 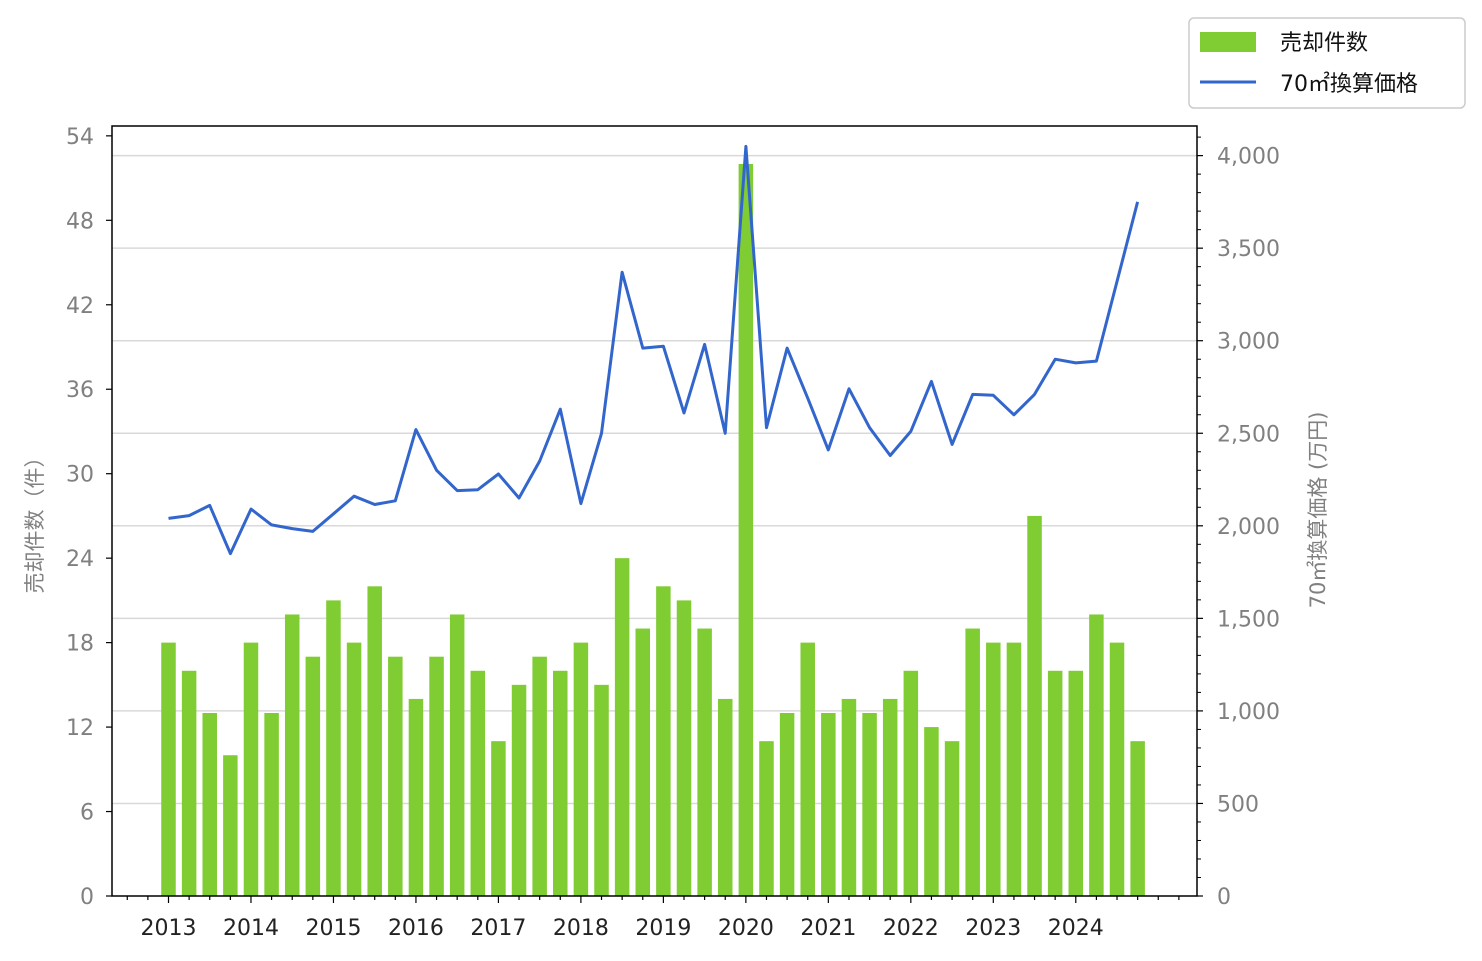 What do you see at coordinates (1248, 342) in the screenshot?
I see `right-tick-label: 3,000` at bounding box center [1248, 342].